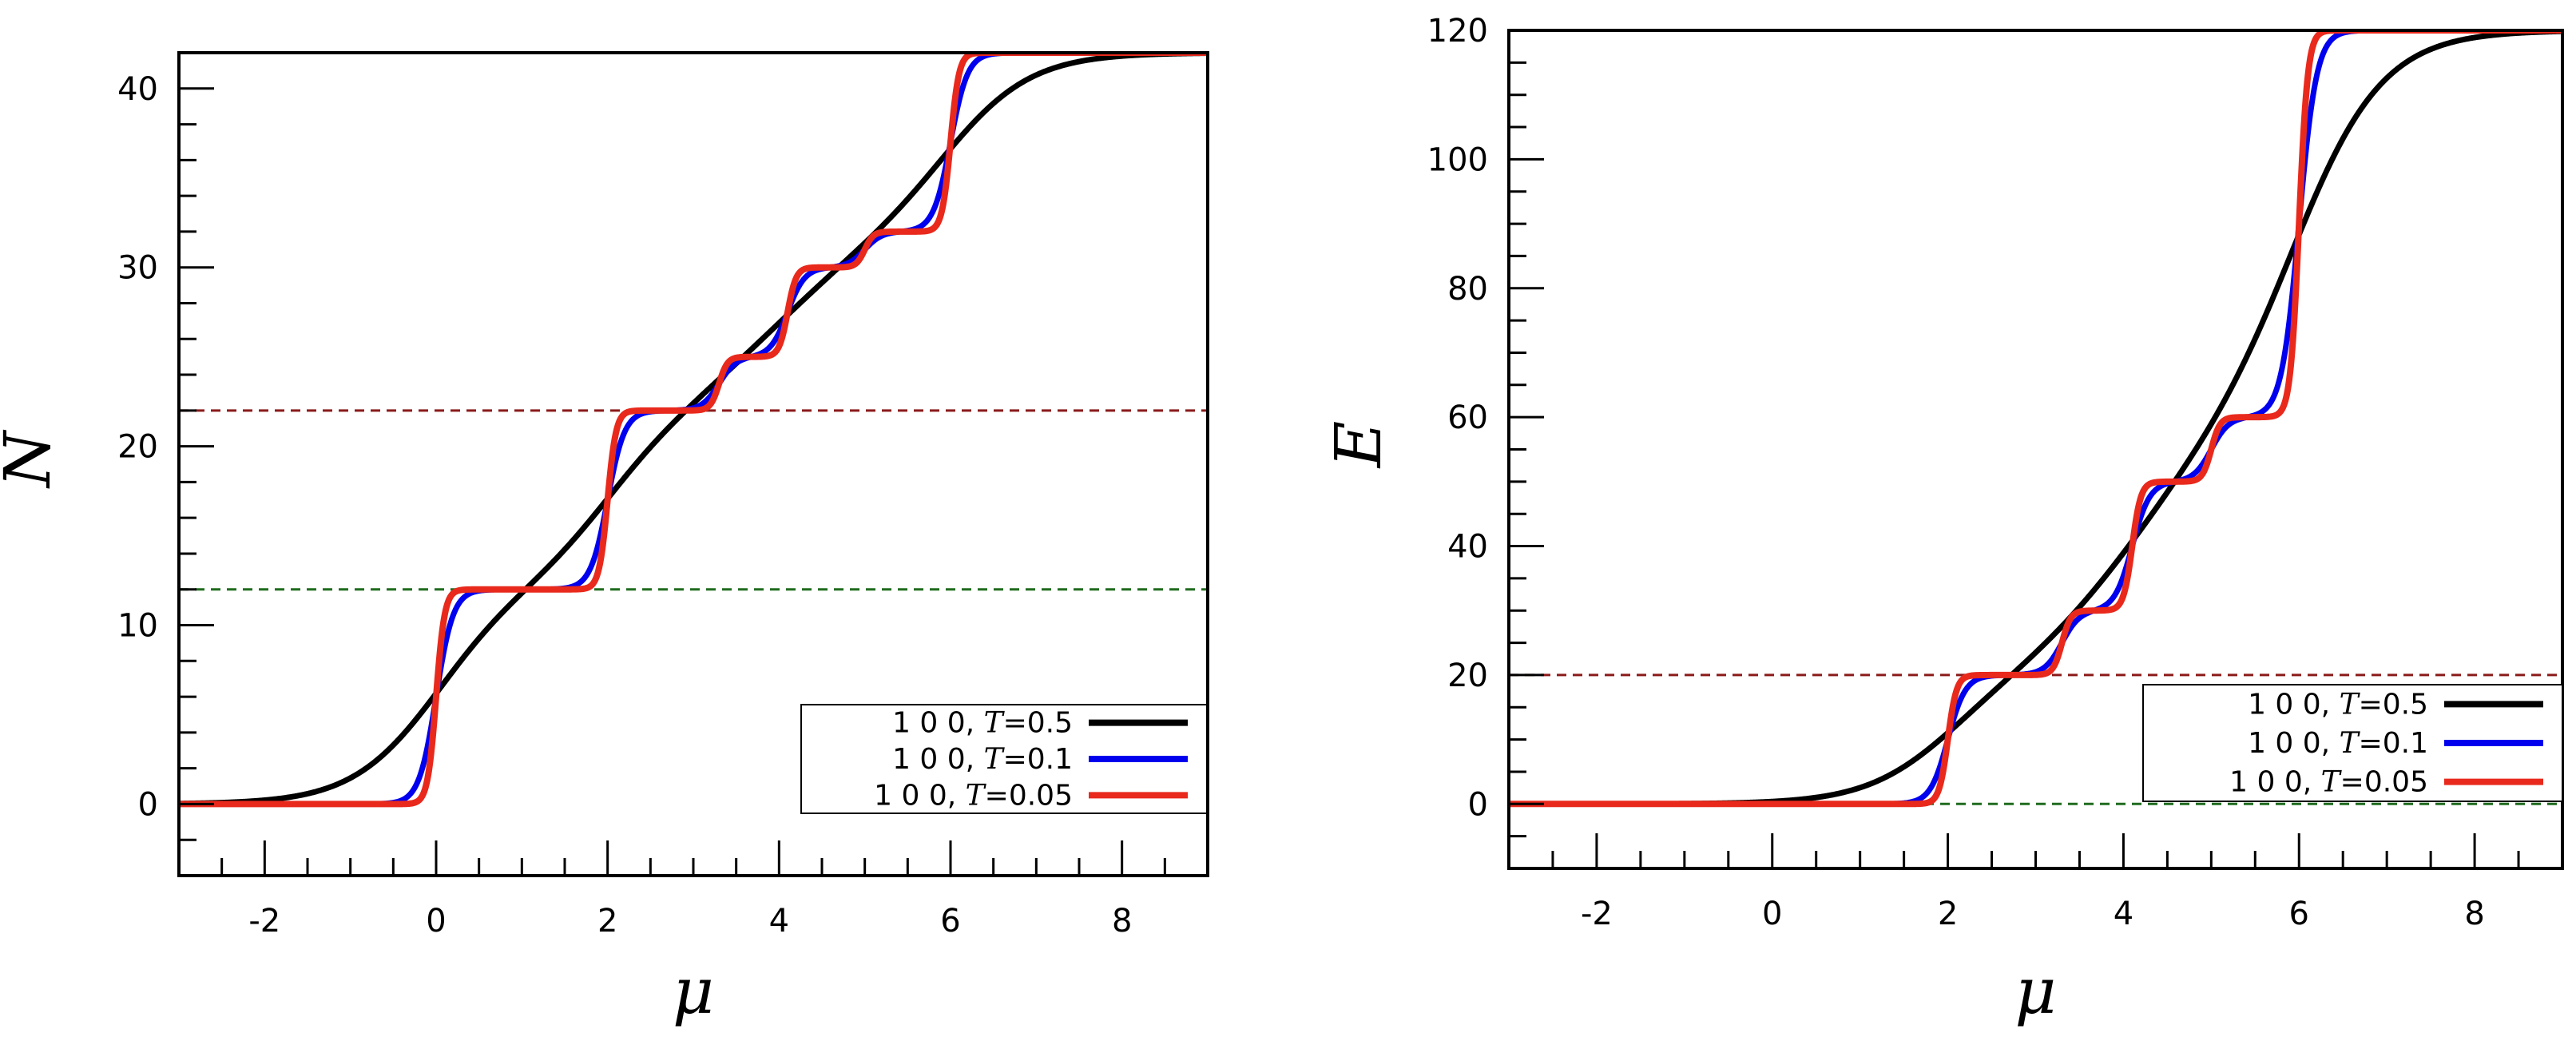  Describe the element at coordinates (32, 459) in the screenshot. I see `y-axis-label: N` at that location.